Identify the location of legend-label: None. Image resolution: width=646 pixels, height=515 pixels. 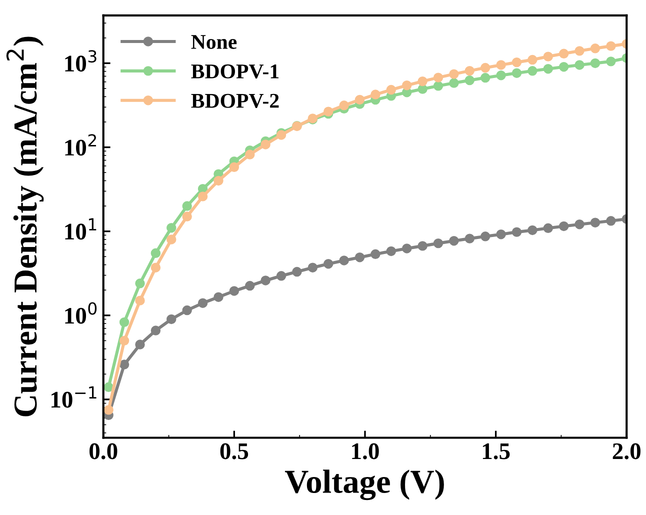
(214, 42).